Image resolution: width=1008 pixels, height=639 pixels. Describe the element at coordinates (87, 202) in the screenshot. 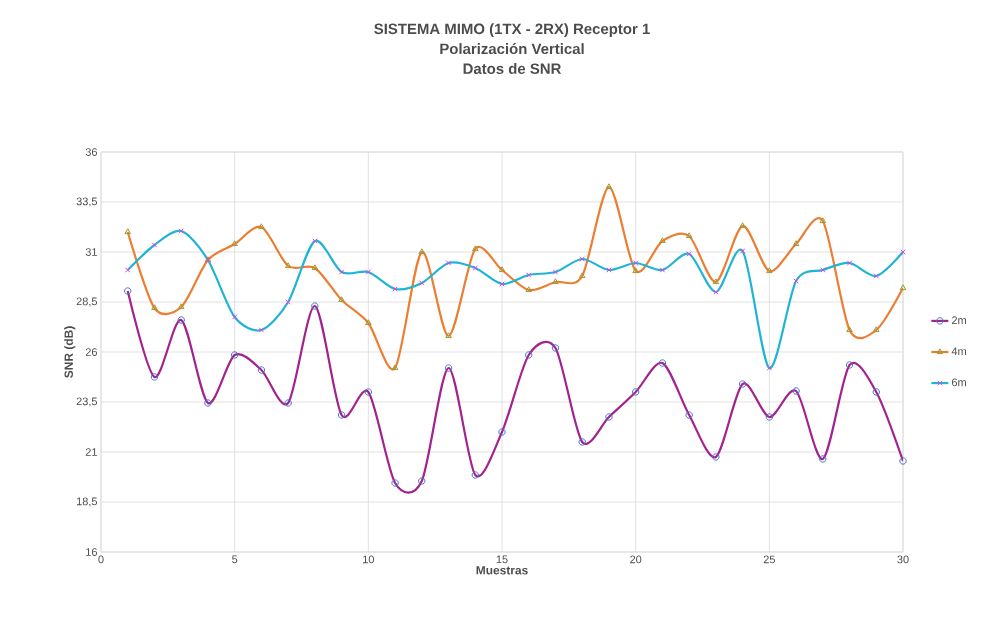

I see `y-tick-label: 33,5` at that location.